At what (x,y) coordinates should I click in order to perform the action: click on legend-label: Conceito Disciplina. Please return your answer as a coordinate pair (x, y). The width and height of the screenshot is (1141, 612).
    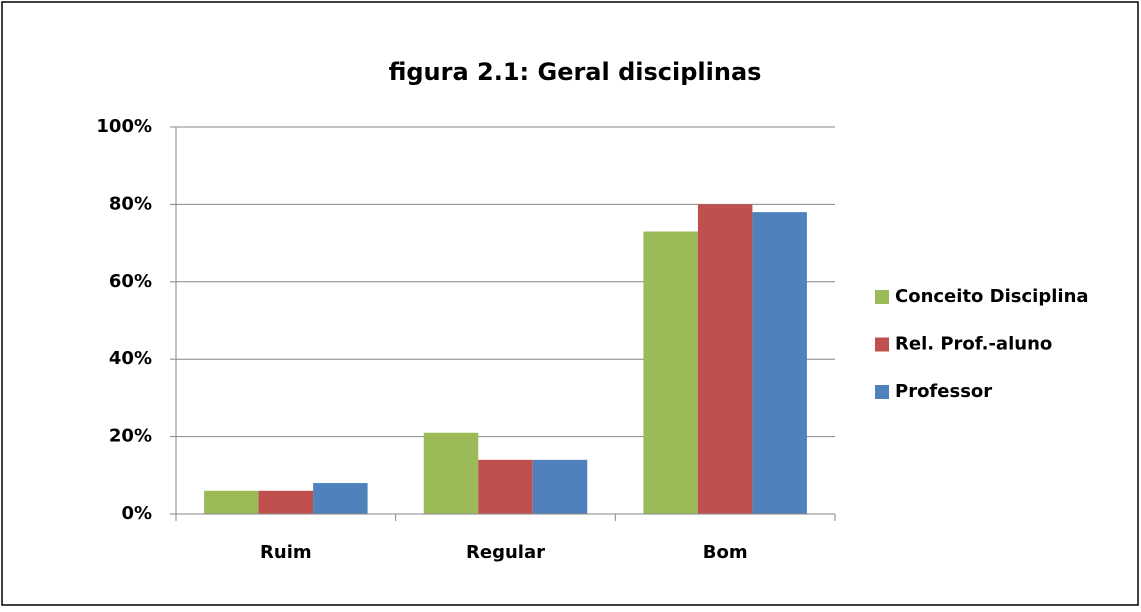
    Looking at the image, I should click on (992, 296).